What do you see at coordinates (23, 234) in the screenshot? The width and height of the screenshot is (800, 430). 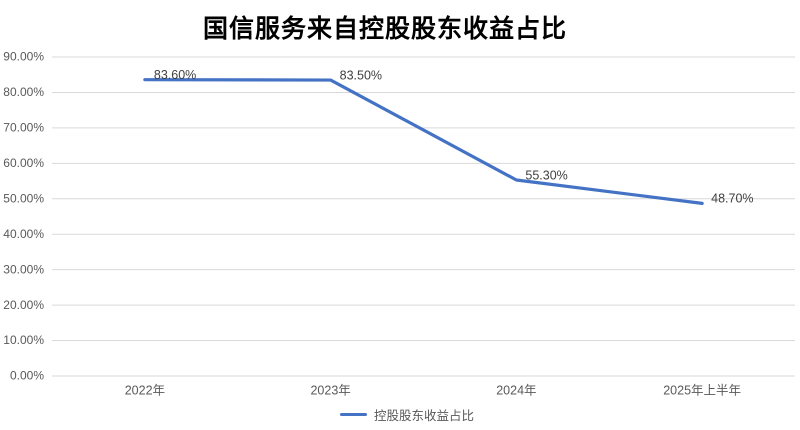 I see `y-axis-tick-label: 40.00%` at bounding box center [23, 234].